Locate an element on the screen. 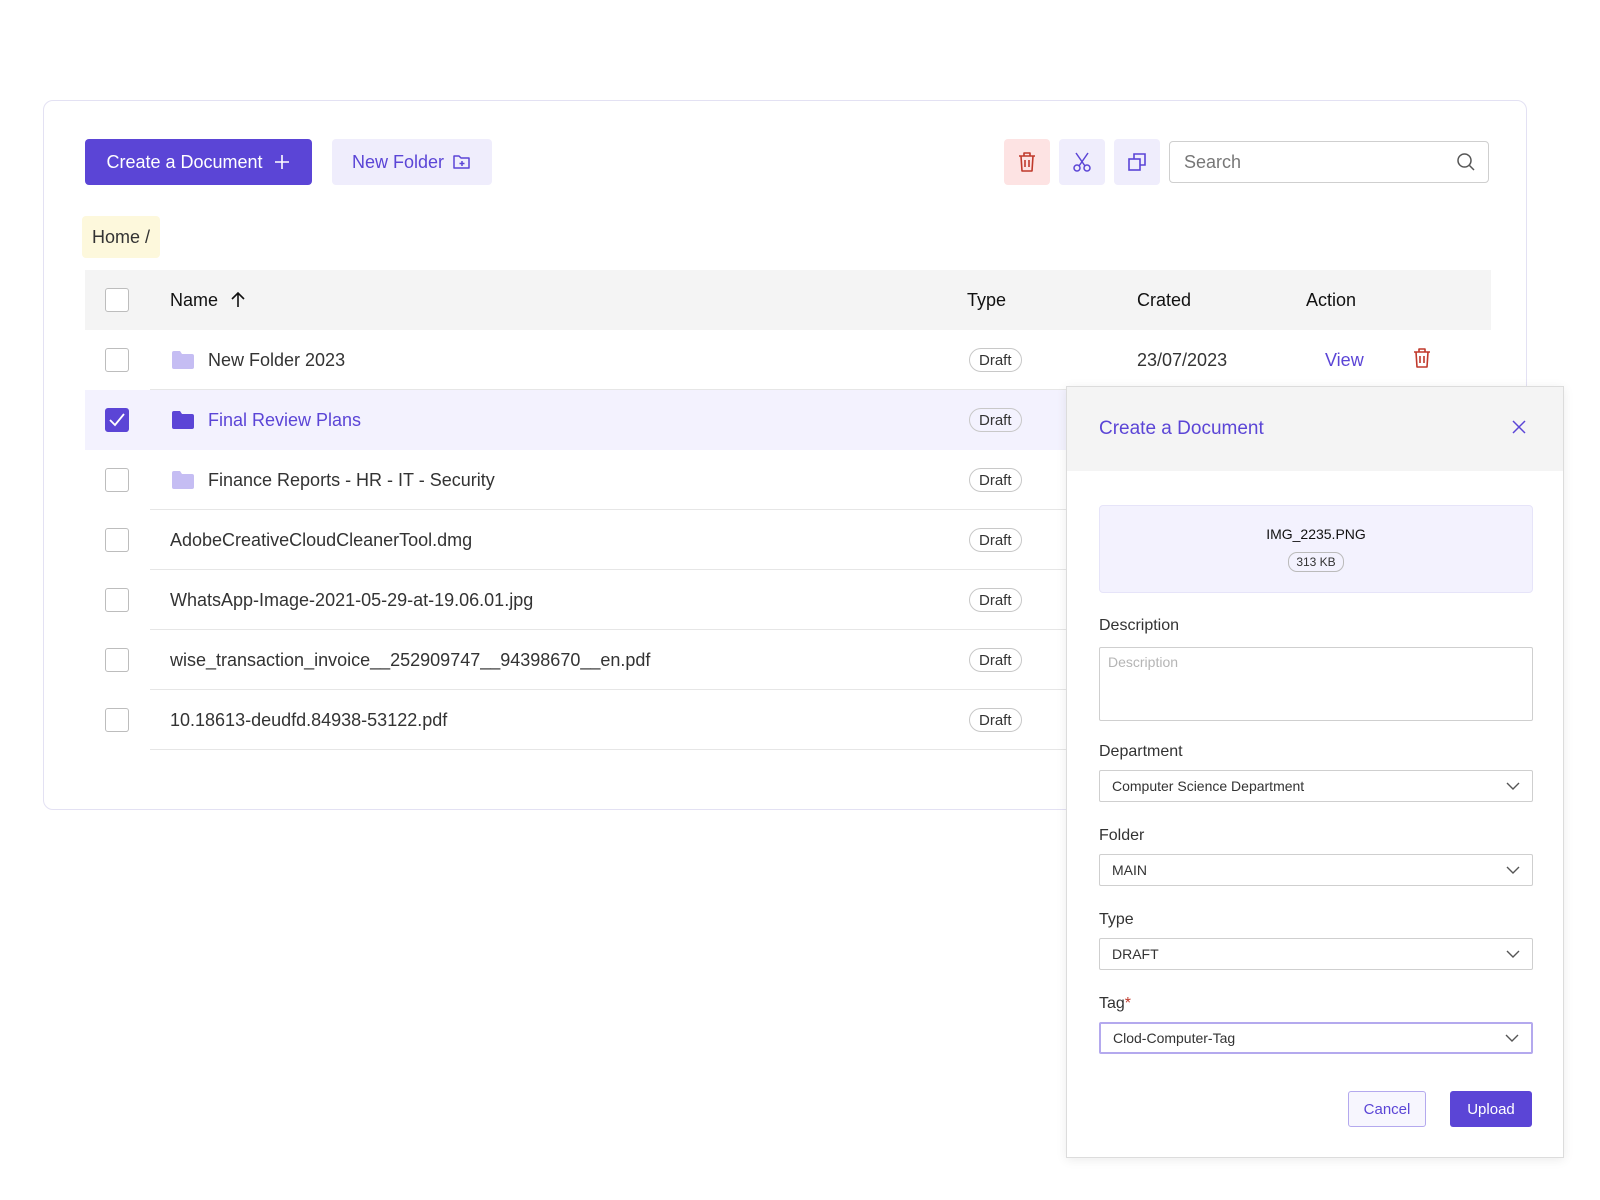 The height and width of the screenshot is (1200, 1600). name-cell: New Folder 2023 is located at coordinates (258, 360).